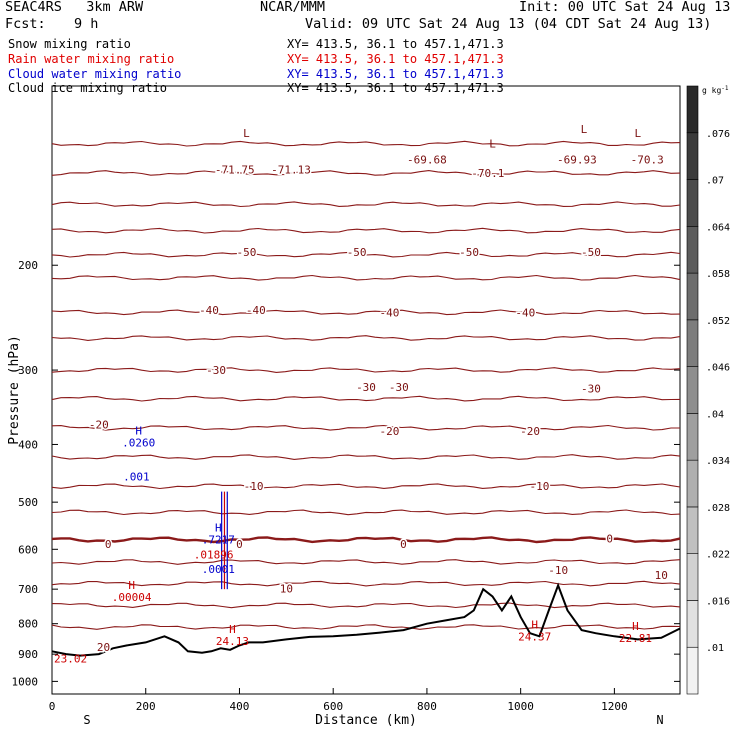  What do you see at coordinates (715, 90) in the screenshot?
I see `colorbar-unit: g kg-1` at bounding box center [715, 90].